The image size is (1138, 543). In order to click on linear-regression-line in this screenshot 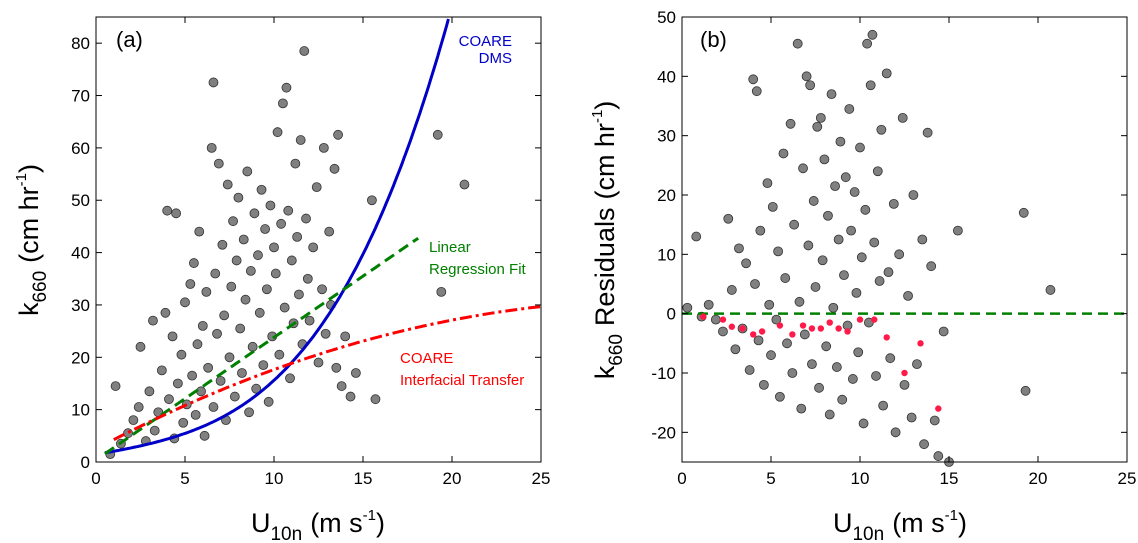, I will do `click(262, 346)`.